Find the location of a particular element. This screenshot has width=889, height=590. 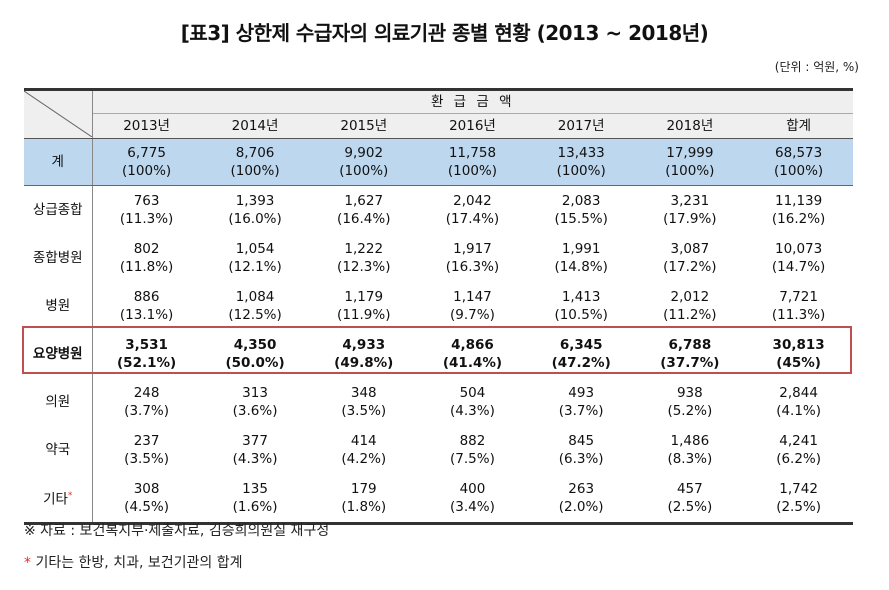

diagonal-line is located at coordinates (58, 114).